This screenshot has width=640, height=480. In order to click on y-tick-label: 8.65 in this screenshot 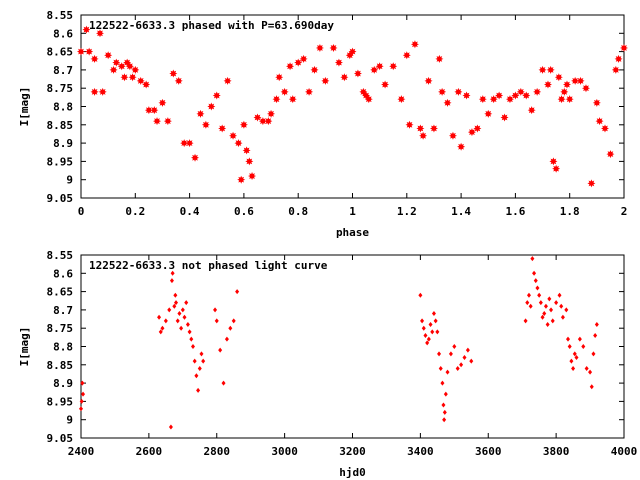, I will do `click(60, 292)`.